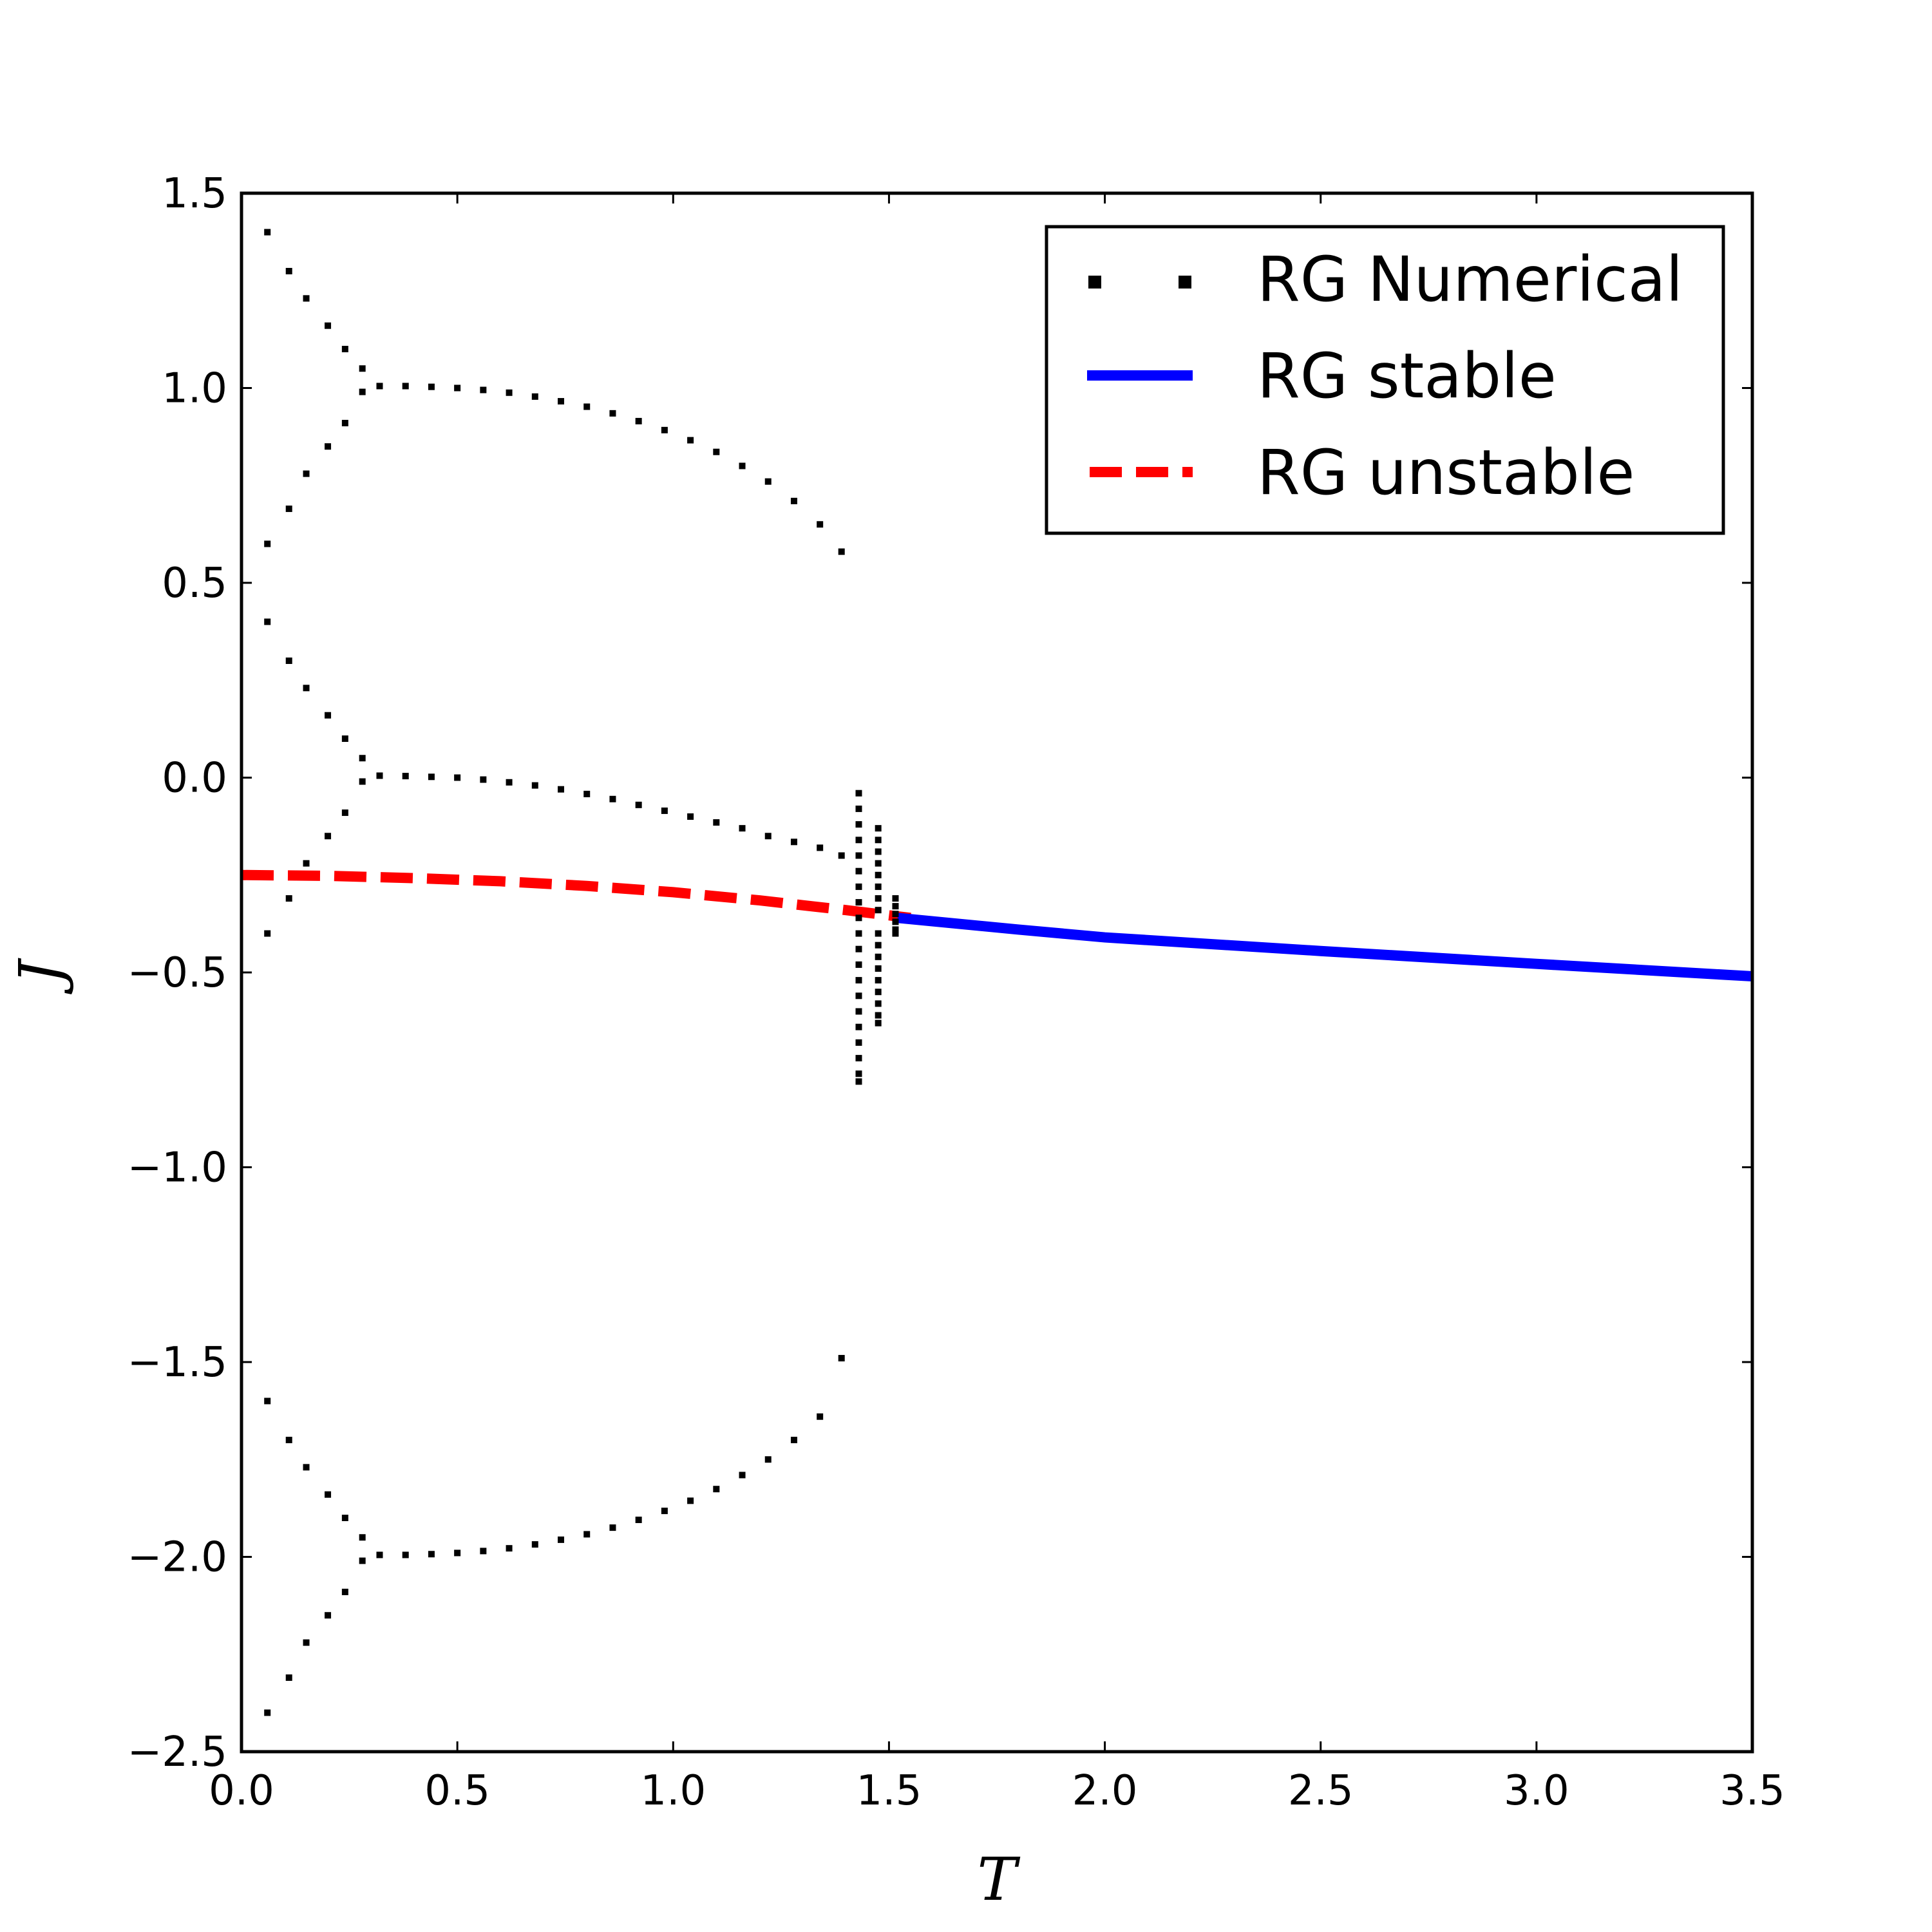 This screenshot has width=1932, height=1932. I want to click on y-axis-label: J, so click(40, 975).